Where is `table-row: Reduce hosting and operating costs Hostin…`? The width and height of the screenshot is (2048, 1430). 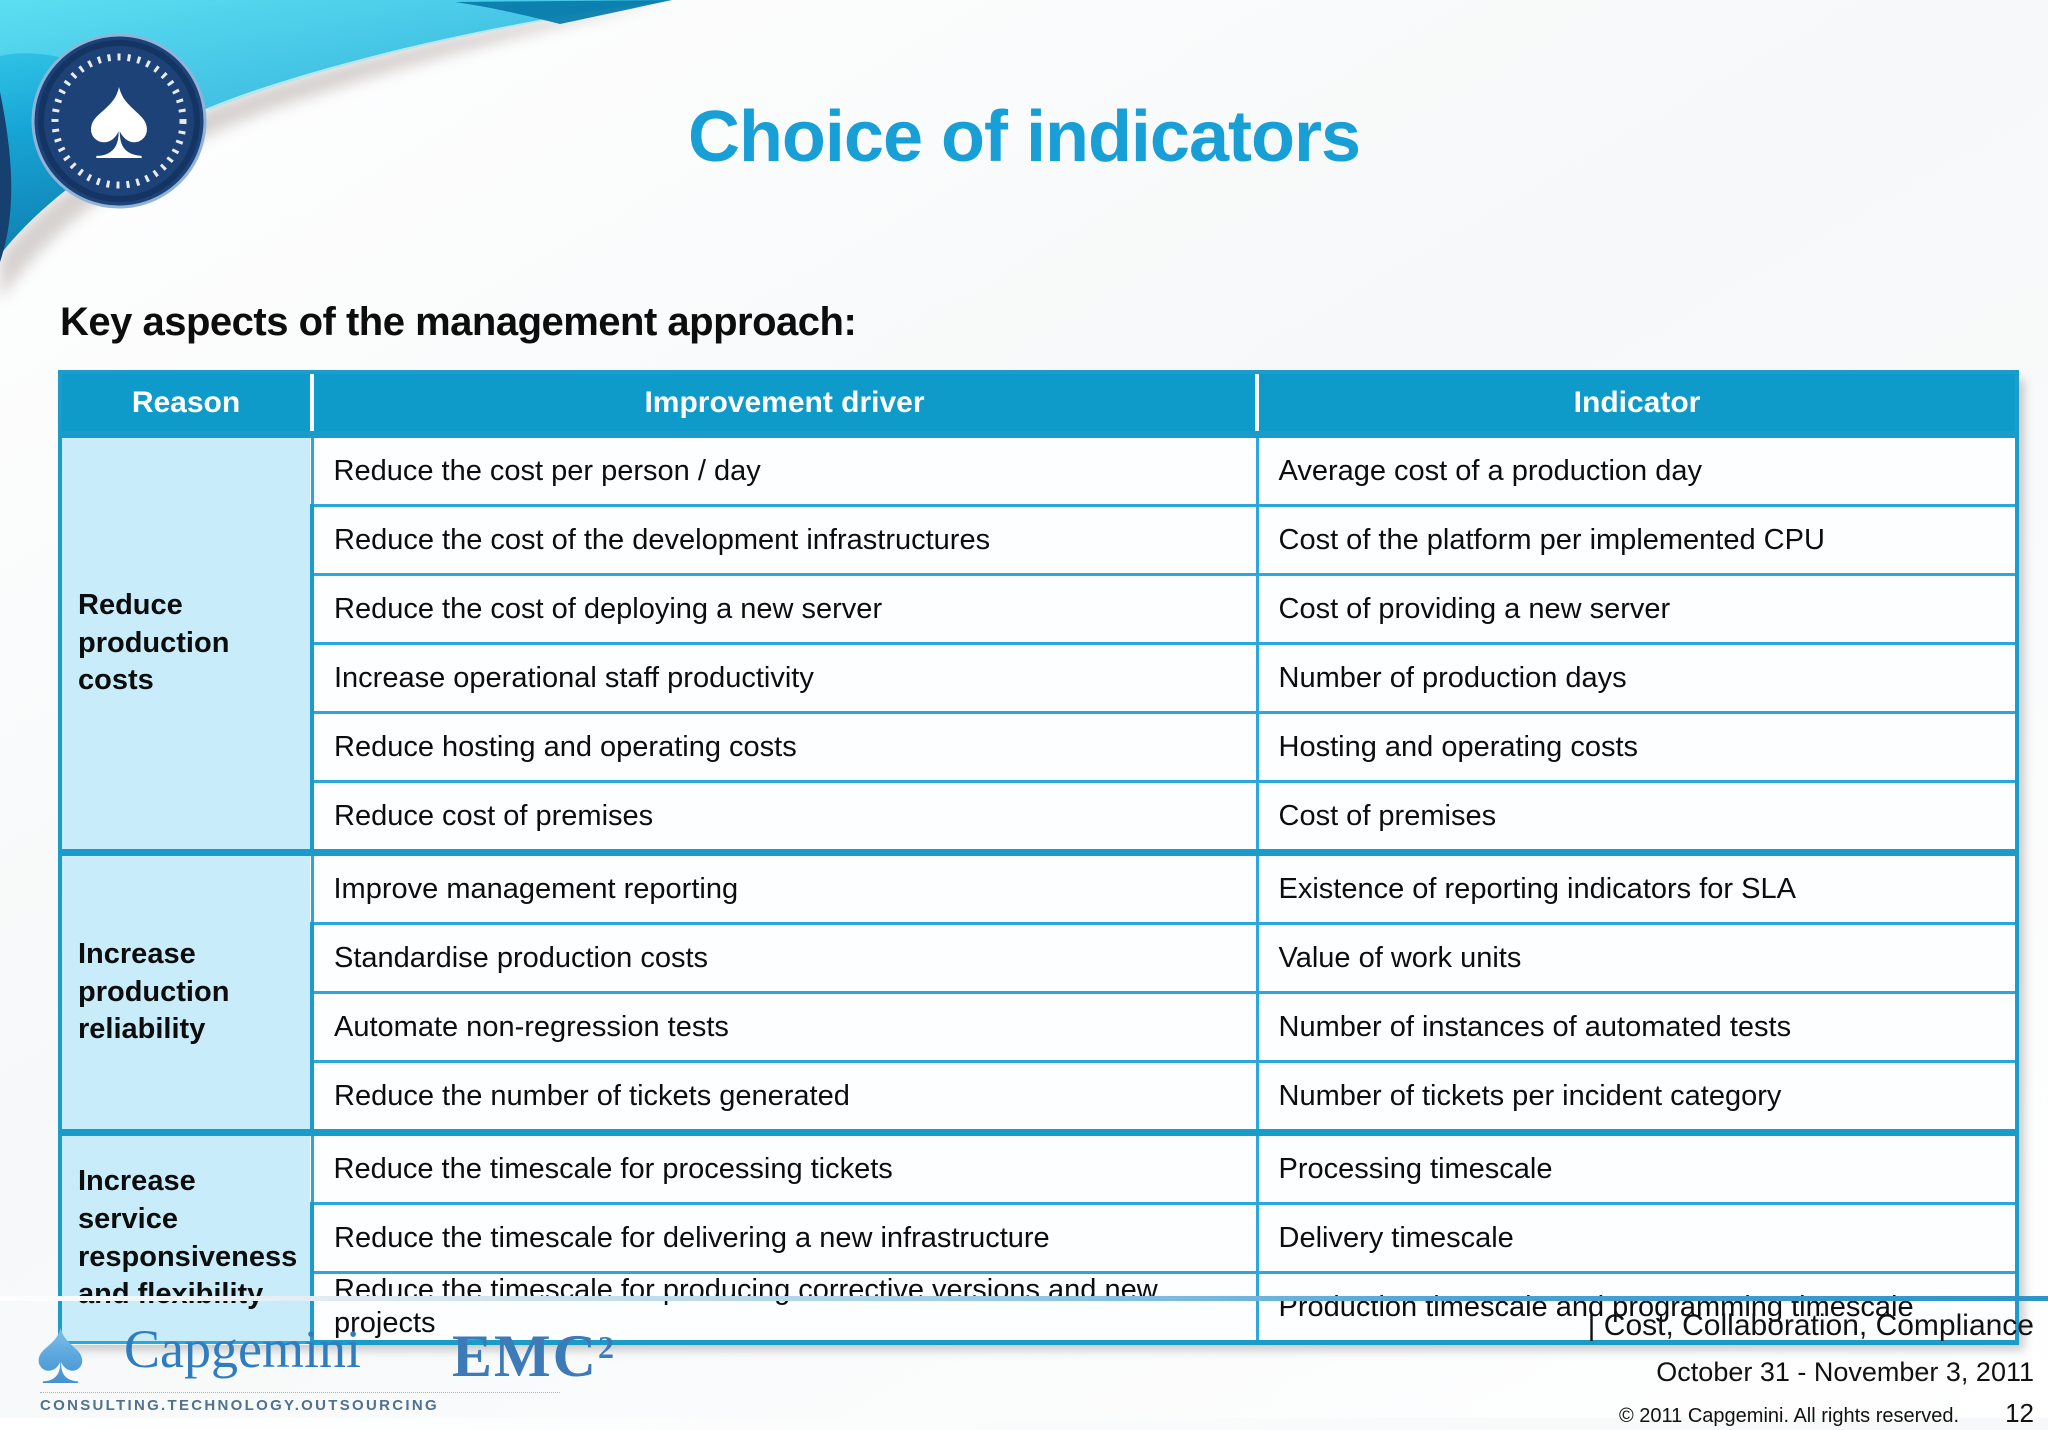 table-row: Reduce hosting and operating costs Hostin… is located at coordinates (1039, 747).